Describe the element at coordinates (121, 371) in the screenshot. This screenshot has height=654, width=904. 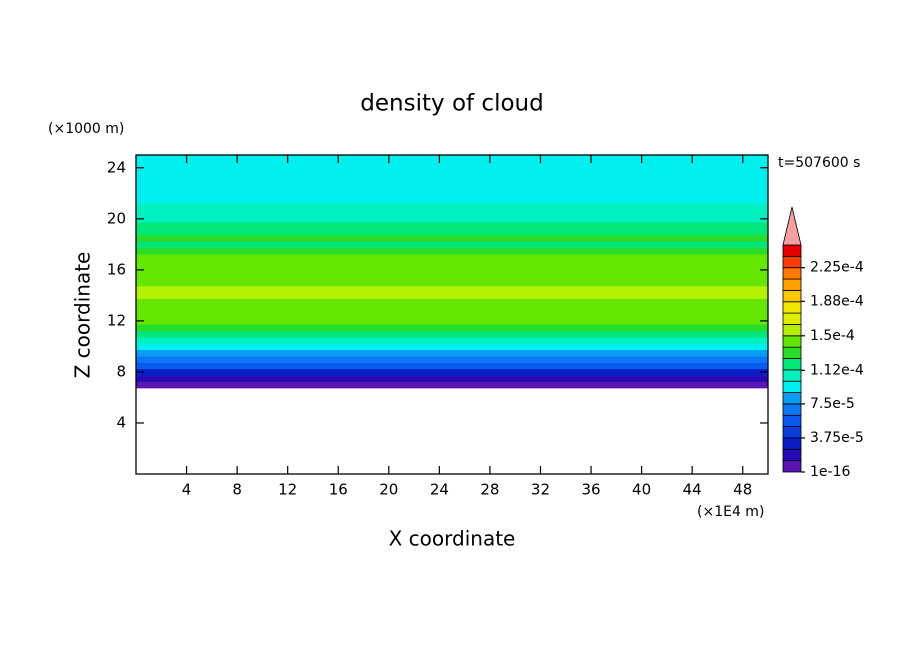
I see `y-tick-label: 8` at that location.